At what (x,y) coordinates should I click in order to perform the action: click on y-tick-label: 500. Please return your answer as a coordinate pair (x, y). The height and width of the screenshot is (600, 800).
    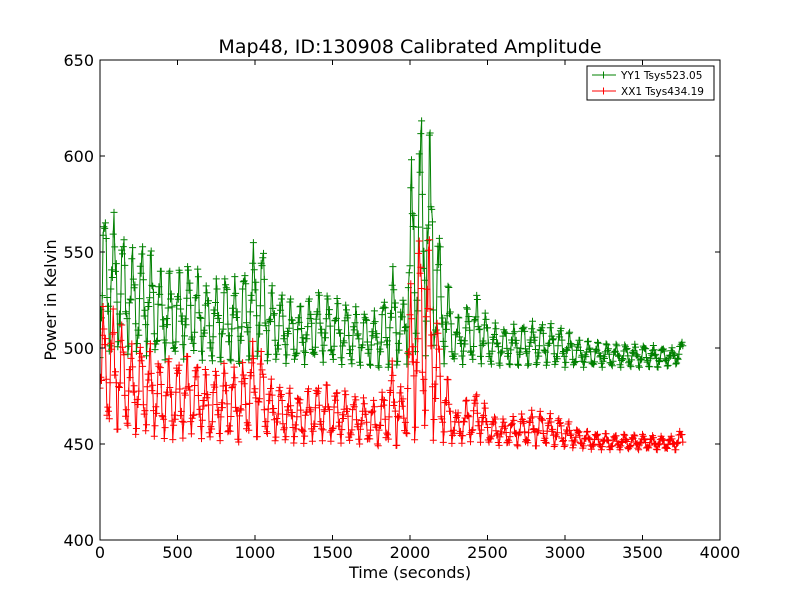
    Looking at the image, I should click on (78, 348).